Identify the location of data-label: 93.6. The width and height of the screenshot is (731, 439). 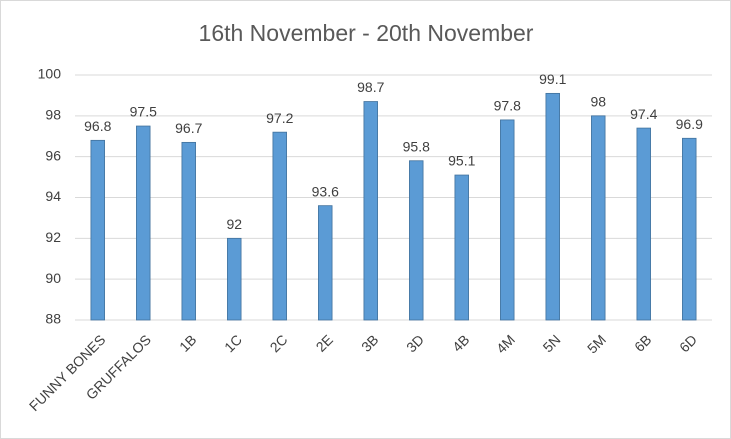
(325, 191).